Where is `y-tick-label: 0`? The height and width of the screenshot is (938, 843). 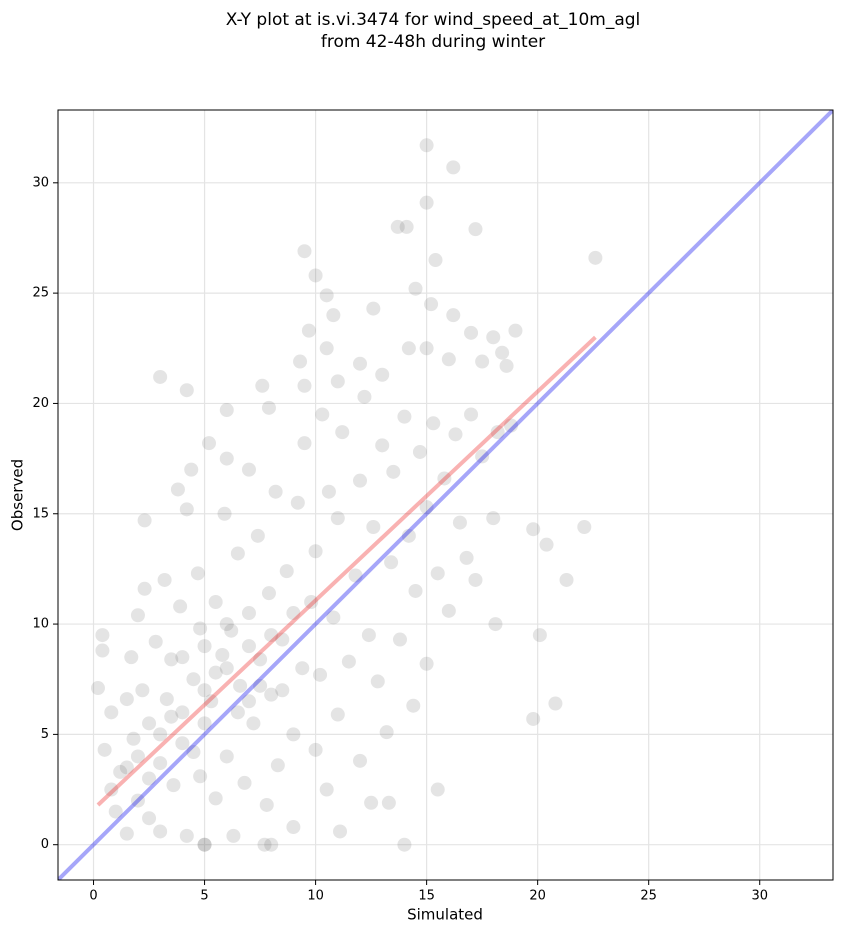
y-tick-label: 0 is located at coordinates (45, 844).